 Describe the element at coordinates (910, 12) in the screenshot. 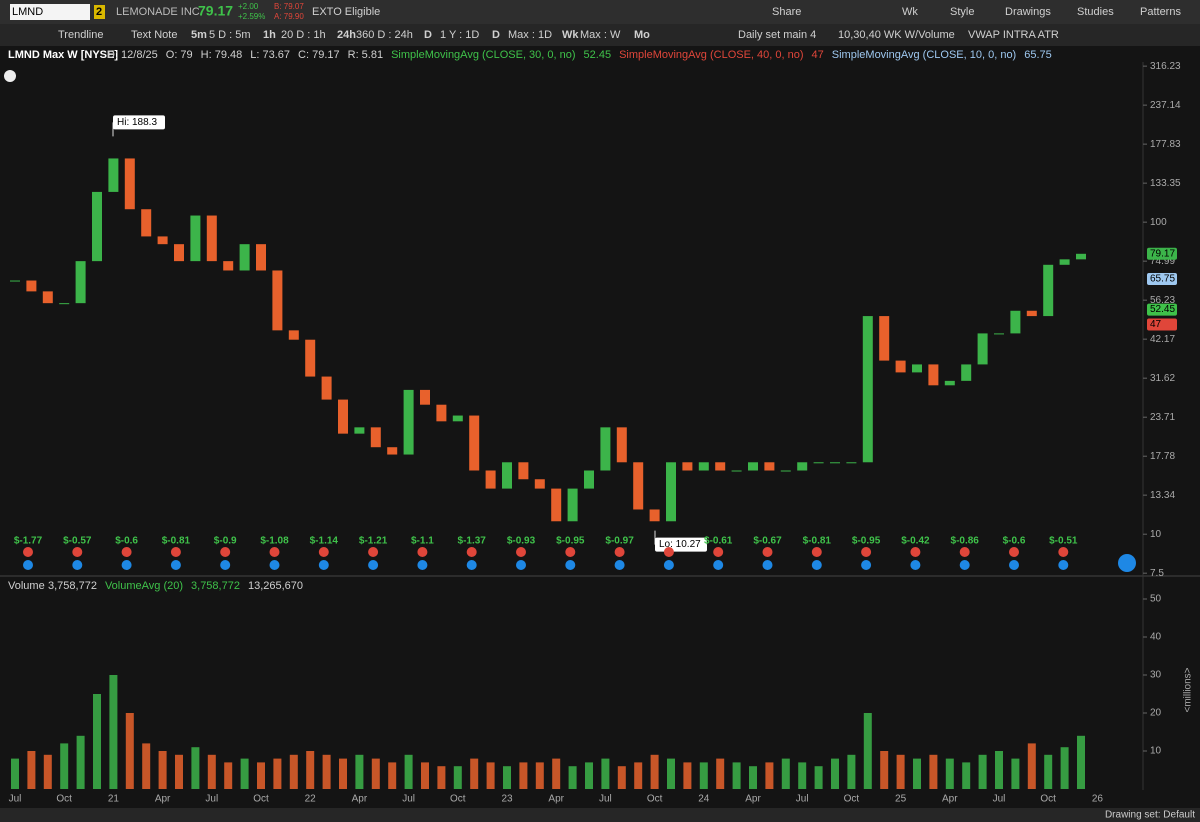

I see `toolbar-action: Wk` at that location.